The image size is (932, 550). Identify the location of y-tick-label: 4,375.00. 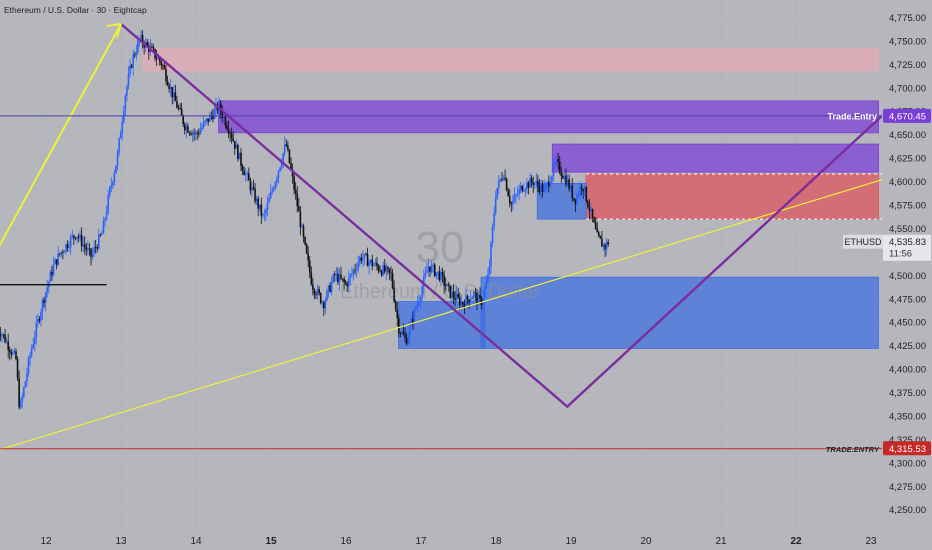
(907, 393).